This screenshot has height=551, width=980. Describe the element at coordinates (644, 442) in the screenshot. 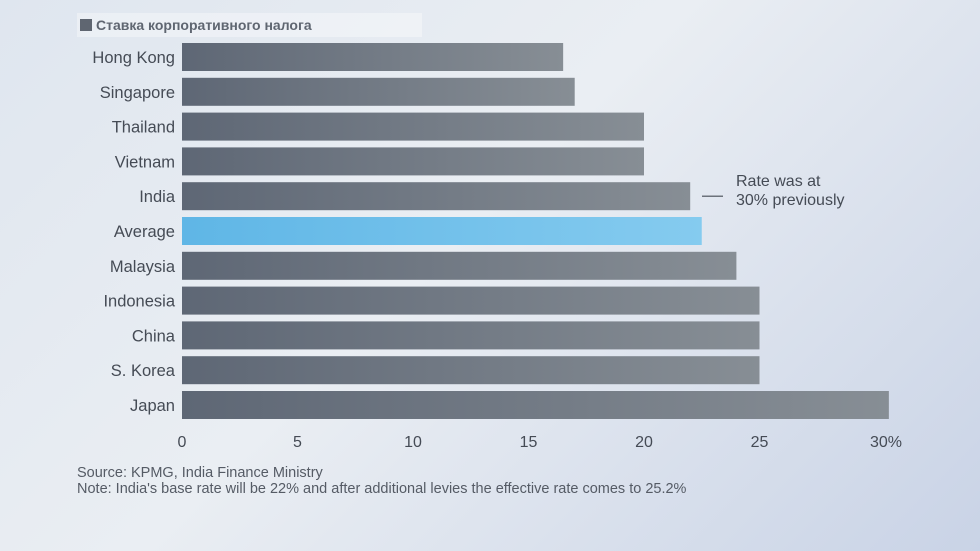

I see `x-tick-label: 20` at that location.